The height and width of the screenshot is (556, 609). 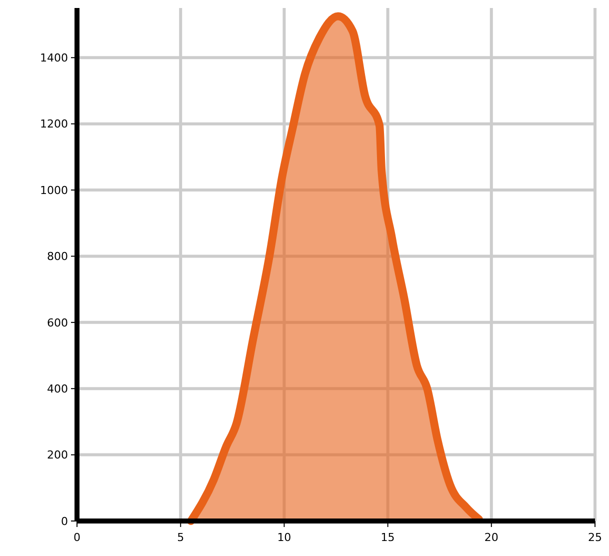 I want to click on x-tick-label: 5, so click(x=180, y=537).